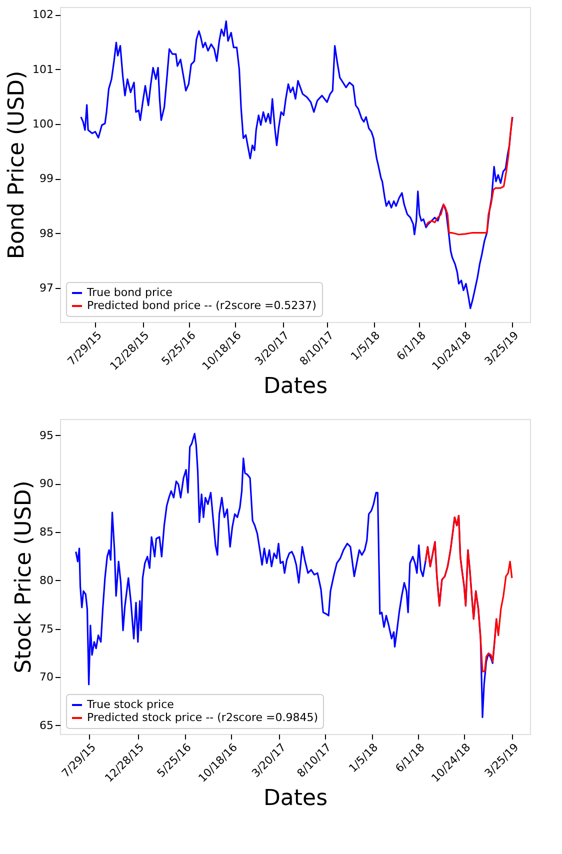 The image size is (562, 854). I want to click on y-tick-label: 102, so click(43, 15).